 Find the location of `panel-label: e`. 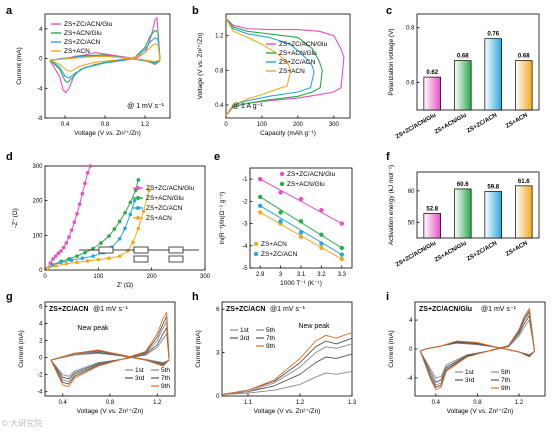

panel-label: e is located at coordinates (217, 157).